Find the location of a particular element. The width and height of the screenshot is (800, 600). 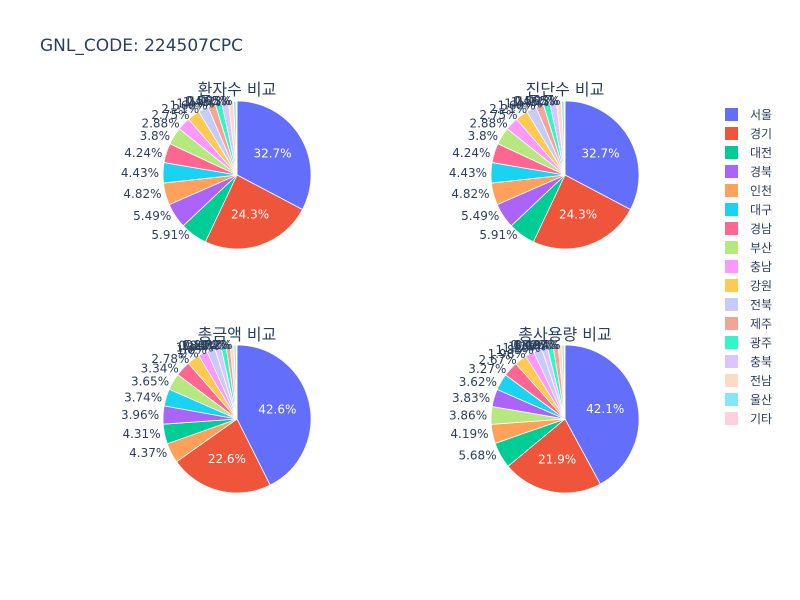

legend-label: 강원 is located at coordinates (761, 286).